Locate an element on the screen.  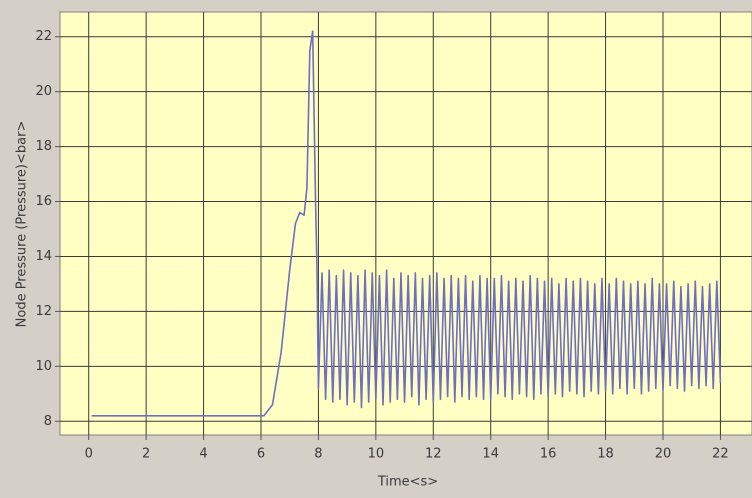
y-tick-label: 16 is located at coordinates (43, 201).